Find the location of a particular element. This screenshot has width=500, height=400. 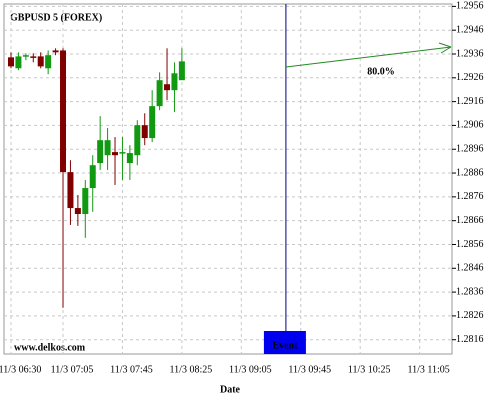

event-label: Event is located at coordinates (285, 345).